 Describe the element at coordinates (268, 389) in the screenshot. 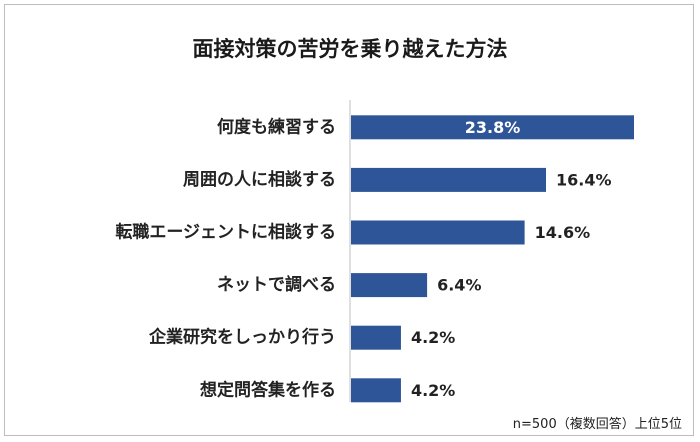

I see `category-label: 想定問答集を作る` at that location.